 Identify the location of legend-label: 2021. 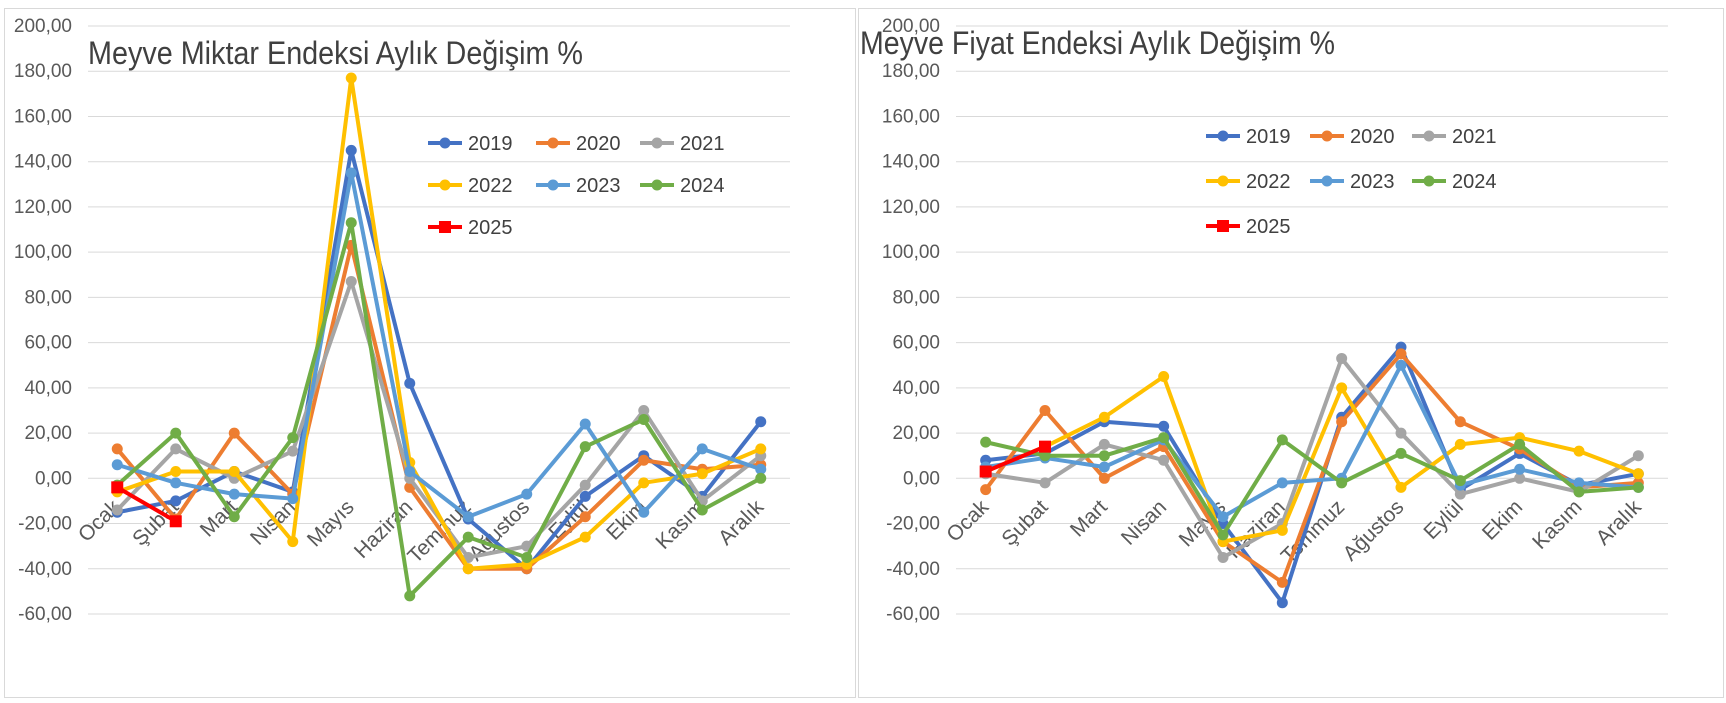
(702, 144).